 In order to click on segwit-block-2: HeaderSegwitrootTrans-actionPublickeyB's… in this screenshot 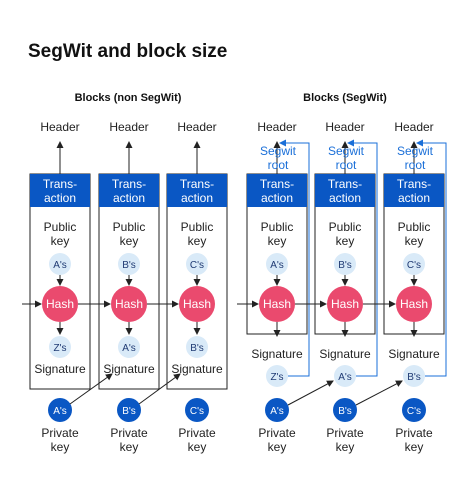, I will do `click(346, 287)`.